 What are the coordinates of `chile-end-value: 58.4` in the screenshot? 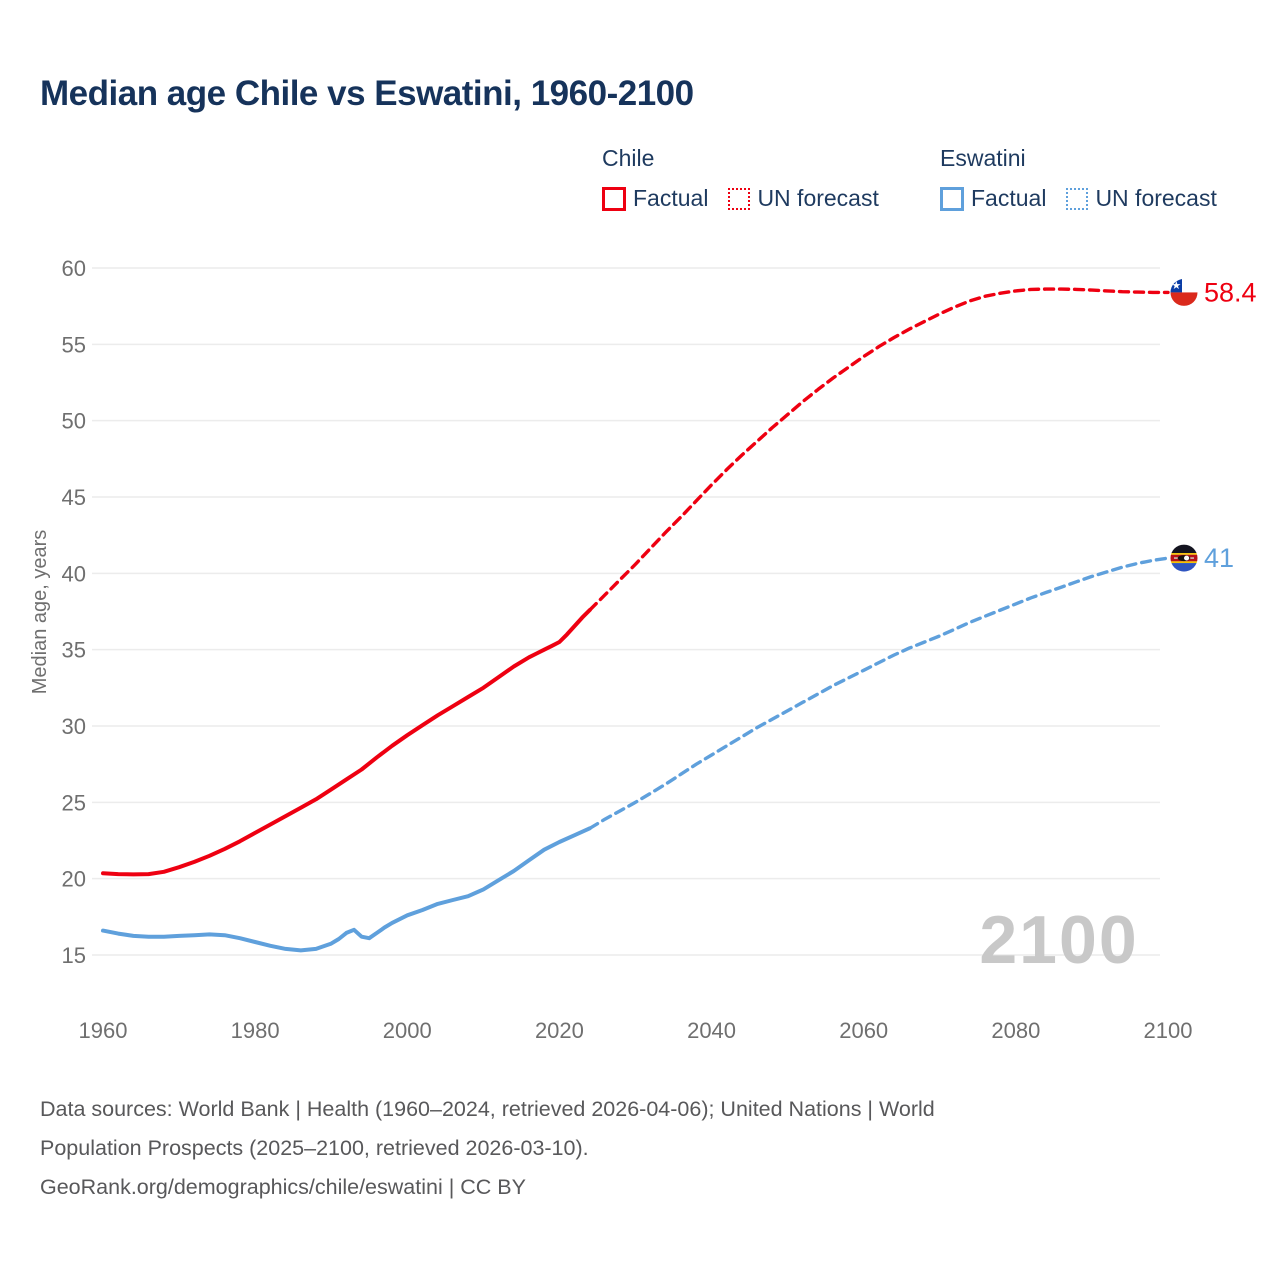 It's located at (1230, 292).